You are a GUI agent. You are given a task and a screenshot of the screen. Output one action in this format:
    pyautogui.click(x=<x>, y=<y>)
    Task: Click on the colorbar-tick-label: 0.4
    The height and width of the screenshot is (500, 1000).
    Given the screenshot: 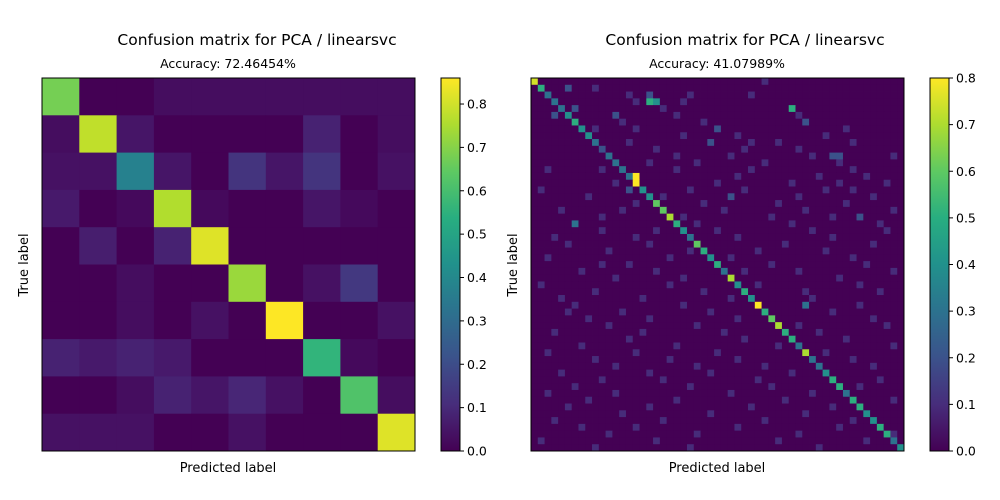 What is the action you would take?
    pyautogui.click(x=477, y=277)
    